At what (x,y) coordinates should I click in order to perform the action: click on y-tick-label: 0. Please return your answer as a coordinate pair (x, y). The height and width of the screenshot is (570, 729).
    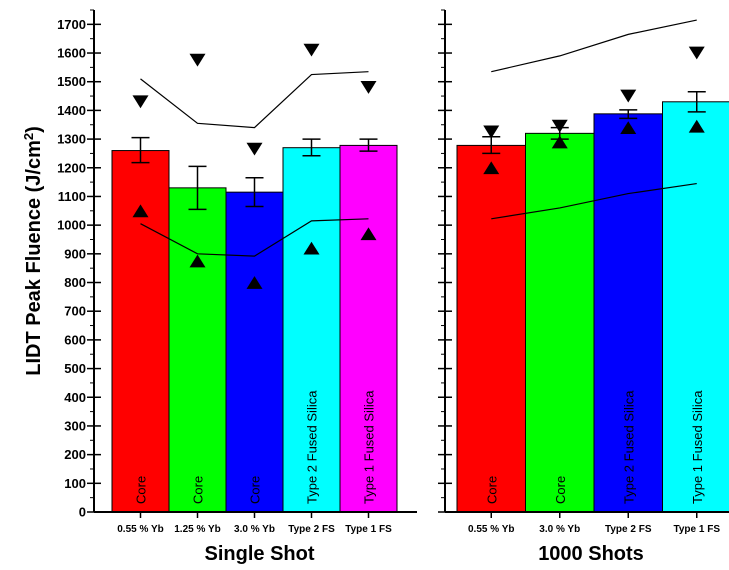
    Looking at the image, I should click on (82, 512).